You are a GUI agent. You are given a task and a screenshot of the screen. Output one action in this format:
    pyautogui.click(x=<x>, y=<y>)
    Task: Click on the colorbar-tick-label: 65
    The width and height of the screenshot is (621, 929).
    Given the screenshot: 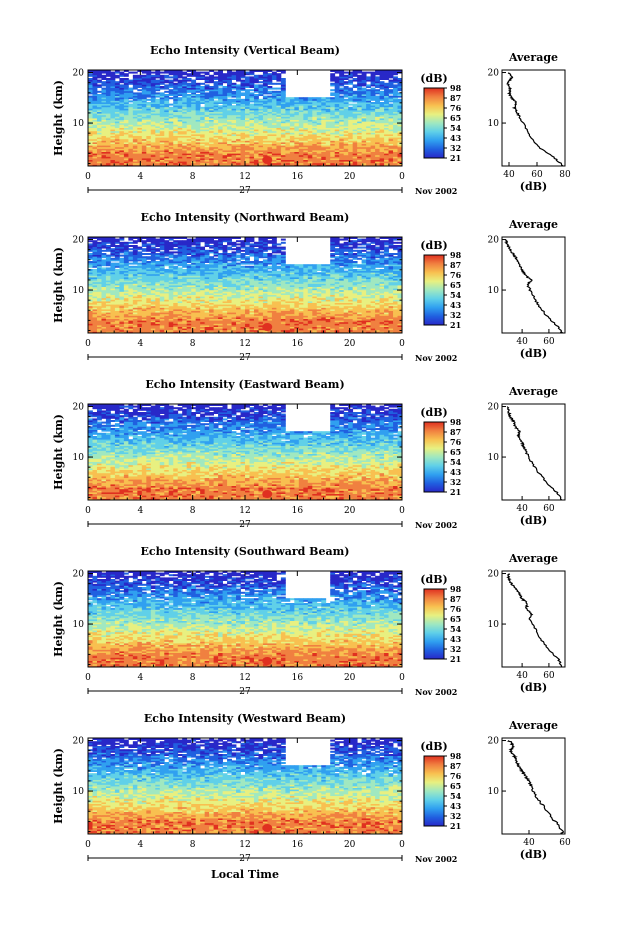 What is the action you would take?
    pyautogui.click(x=455, y=118)
    